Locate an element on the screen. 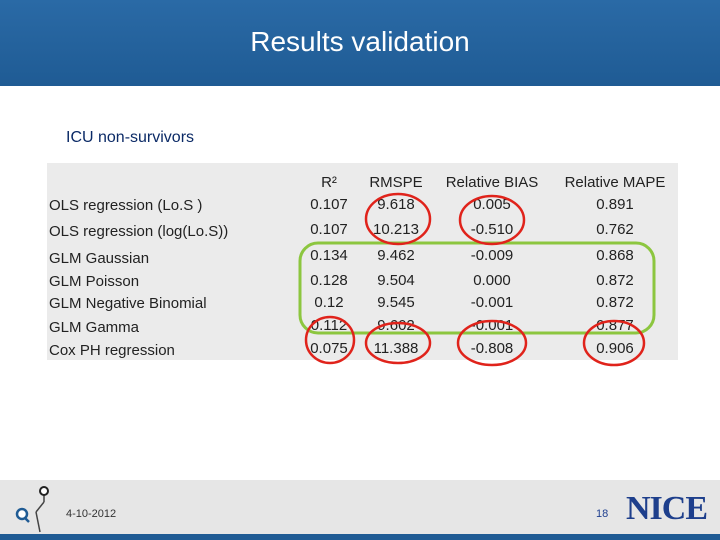  cell-rmspe: 11.388 is located at coordinates (396, 348).